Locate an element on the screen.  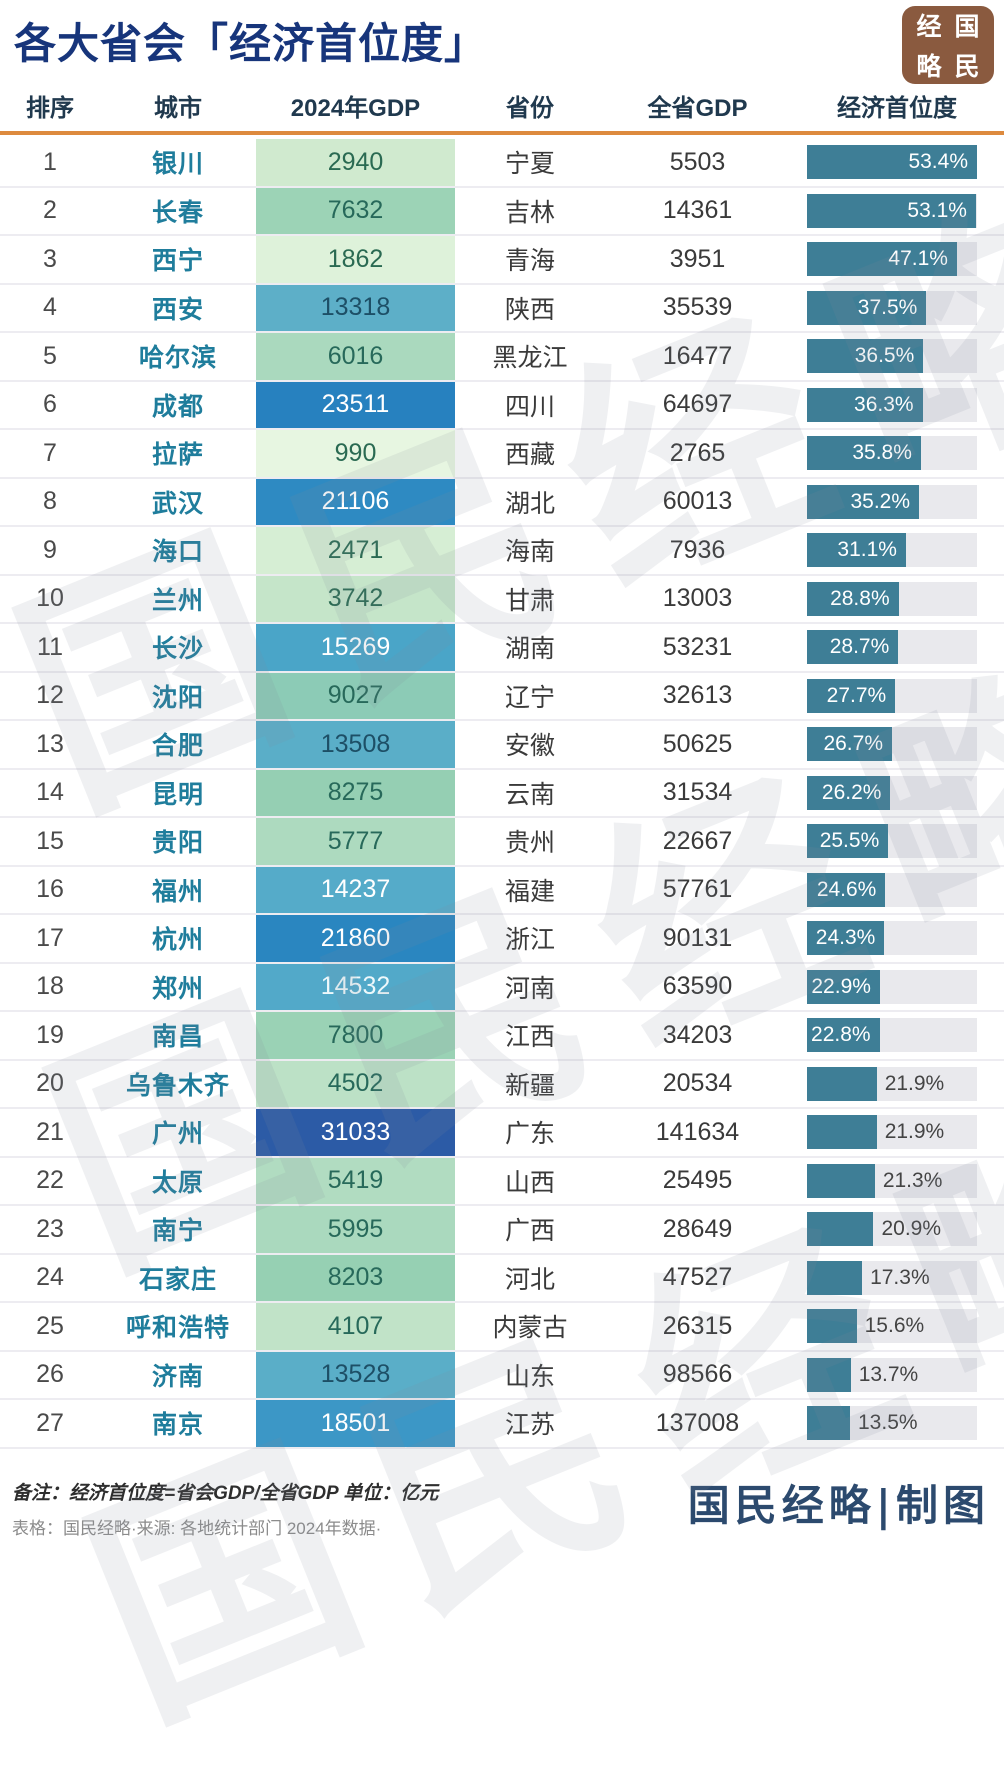
province-gdp-value: 141634 is located at coordinates (697, 1131).